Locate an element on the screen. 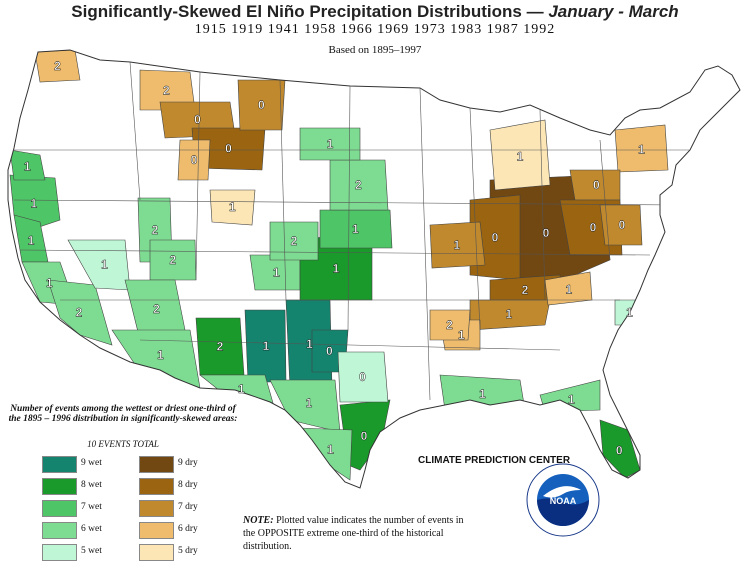 The width and height of the screenshot is (750, 562). region-label-tx-west: 1 is located at coordinates (241, 389).